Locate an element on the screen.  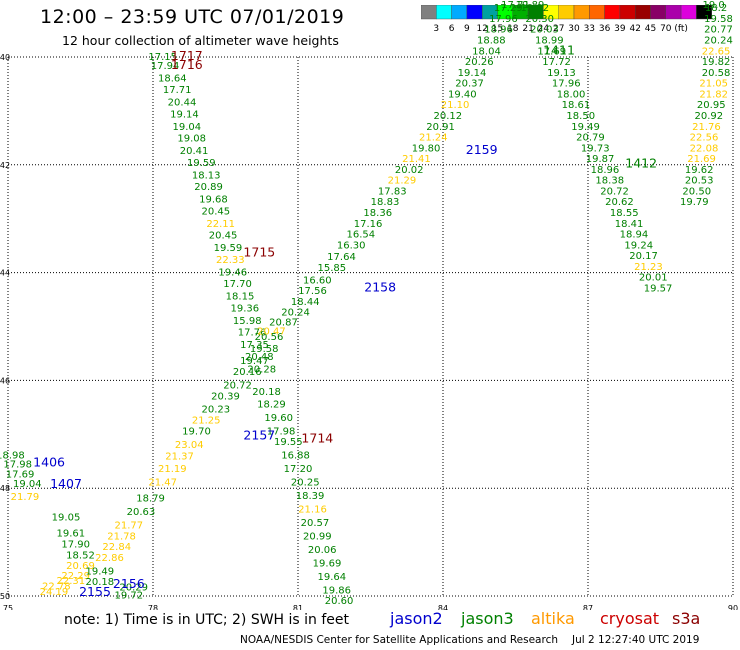
color-scale-label: 9 is located at coordinates (467, 29).